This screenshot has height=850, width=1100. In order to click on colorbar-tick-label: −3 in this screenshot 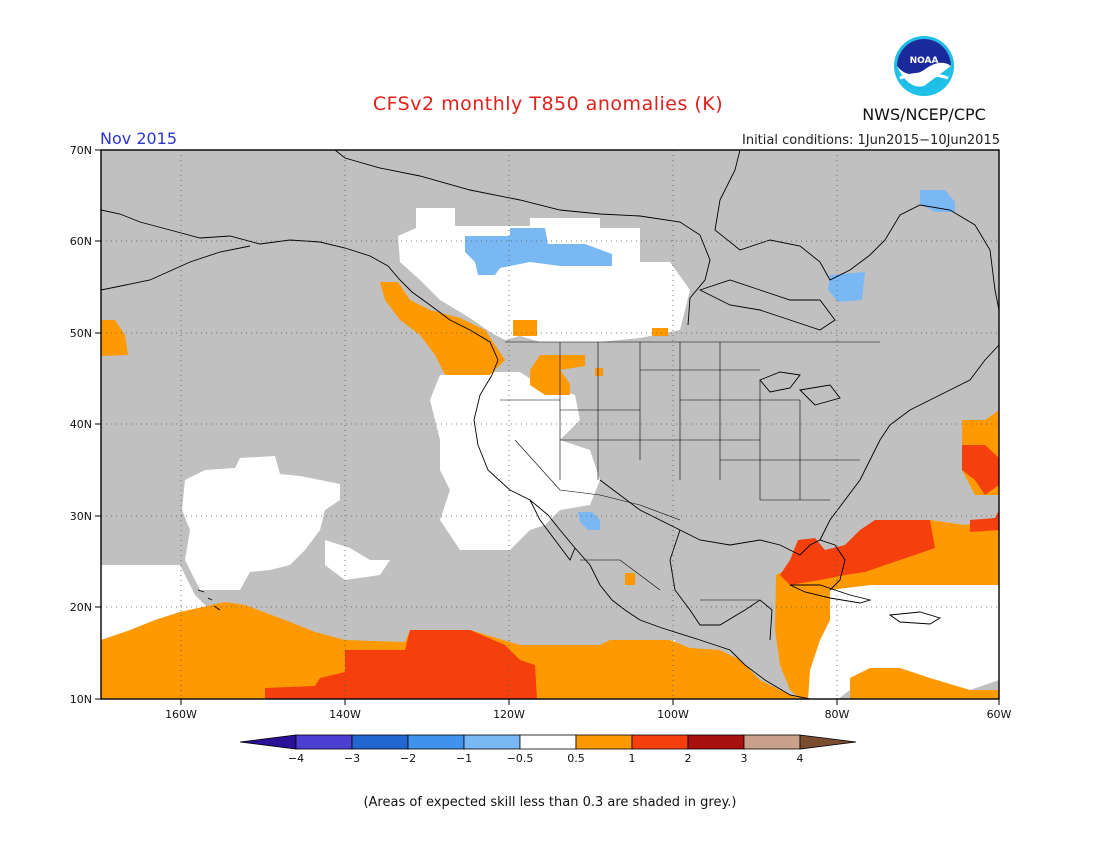, I will do `click(352, 758)`.